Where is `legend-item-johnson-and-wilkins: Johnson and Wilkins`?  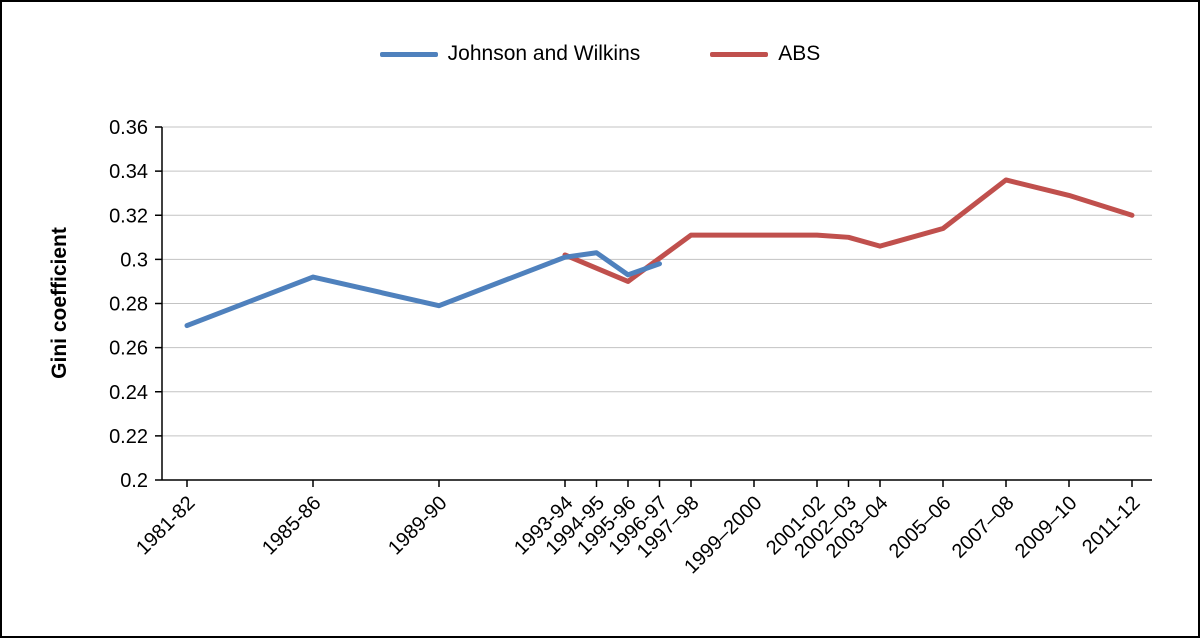 legend-item-johnson-and-wilkins: Johnson and Wilkins is located at coordinates (510, 54).